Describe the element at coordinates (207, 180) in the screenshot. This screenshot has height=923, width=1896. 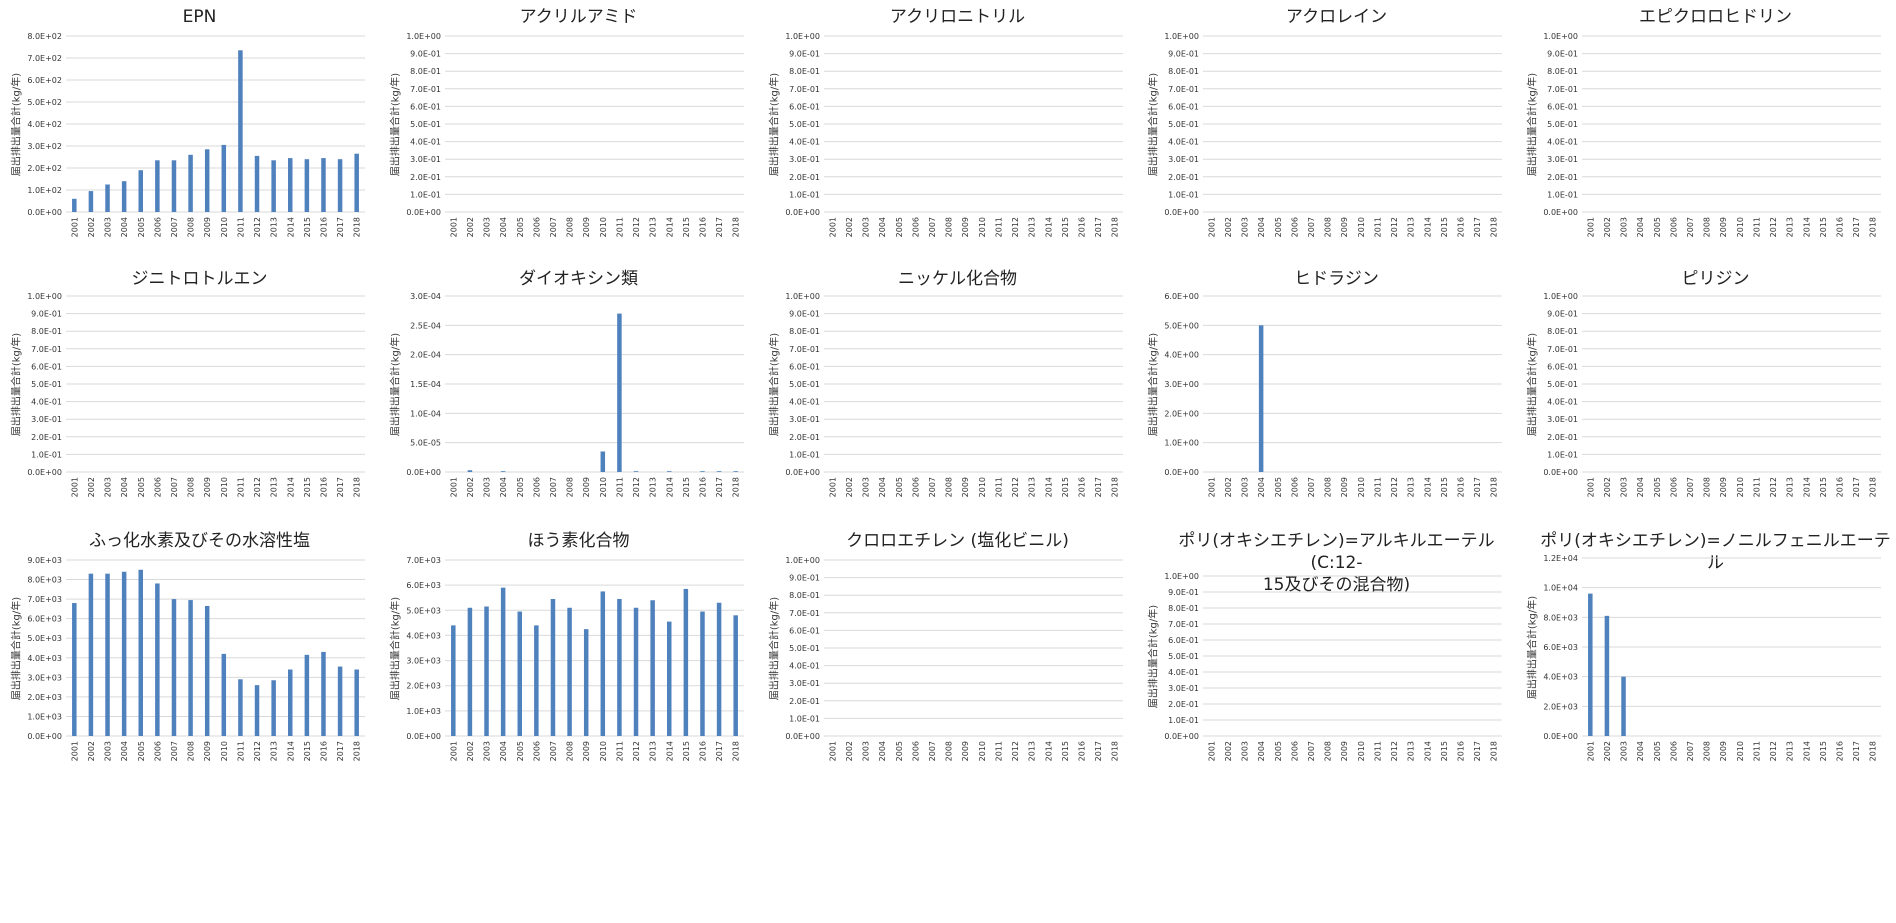
I see `bar-2009` at that location.